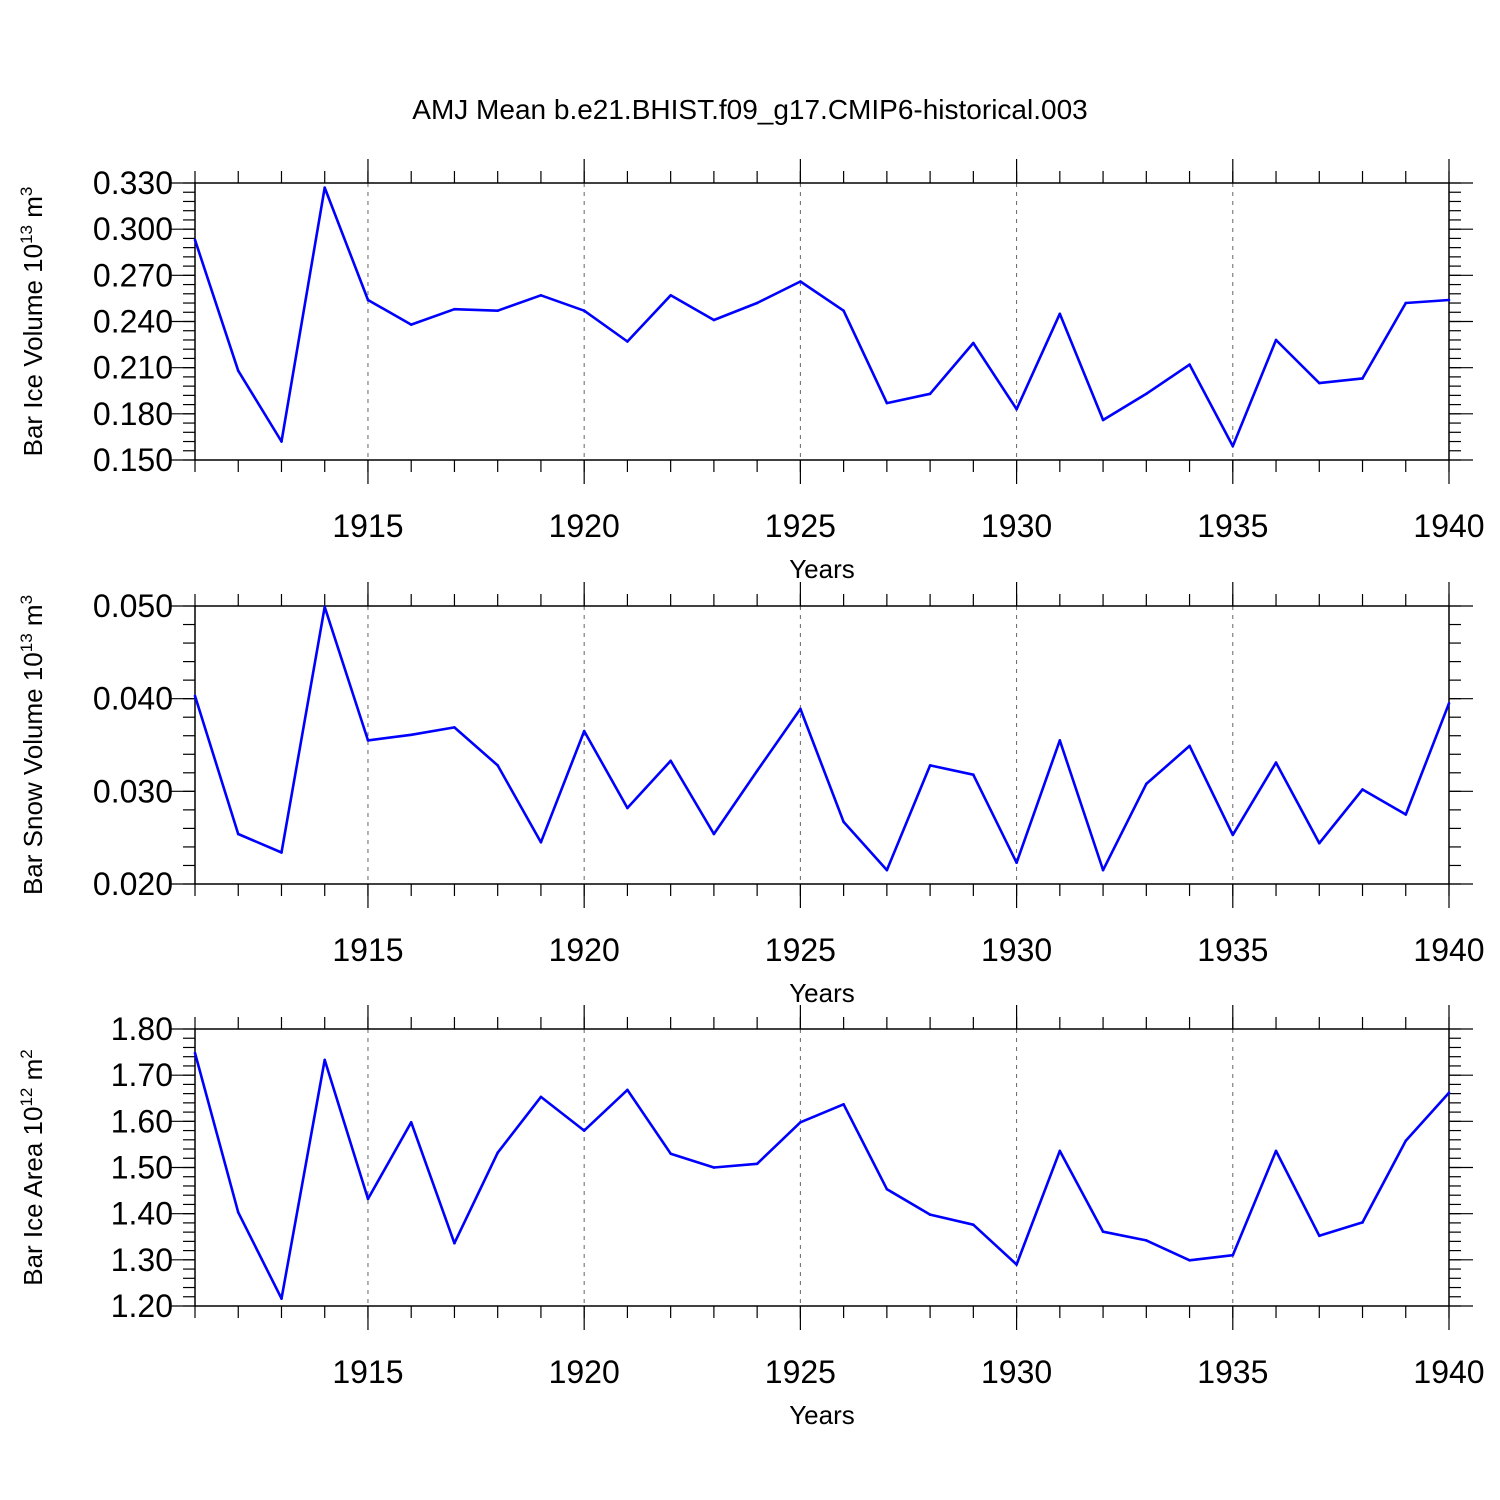 This screenshot has height=1500, width=1500. What do you see at coordinates (33, 350) in the screenshot?
I see `y-axis-label-text: Bar Ice Volume 10` at bounding box center [33, 350].